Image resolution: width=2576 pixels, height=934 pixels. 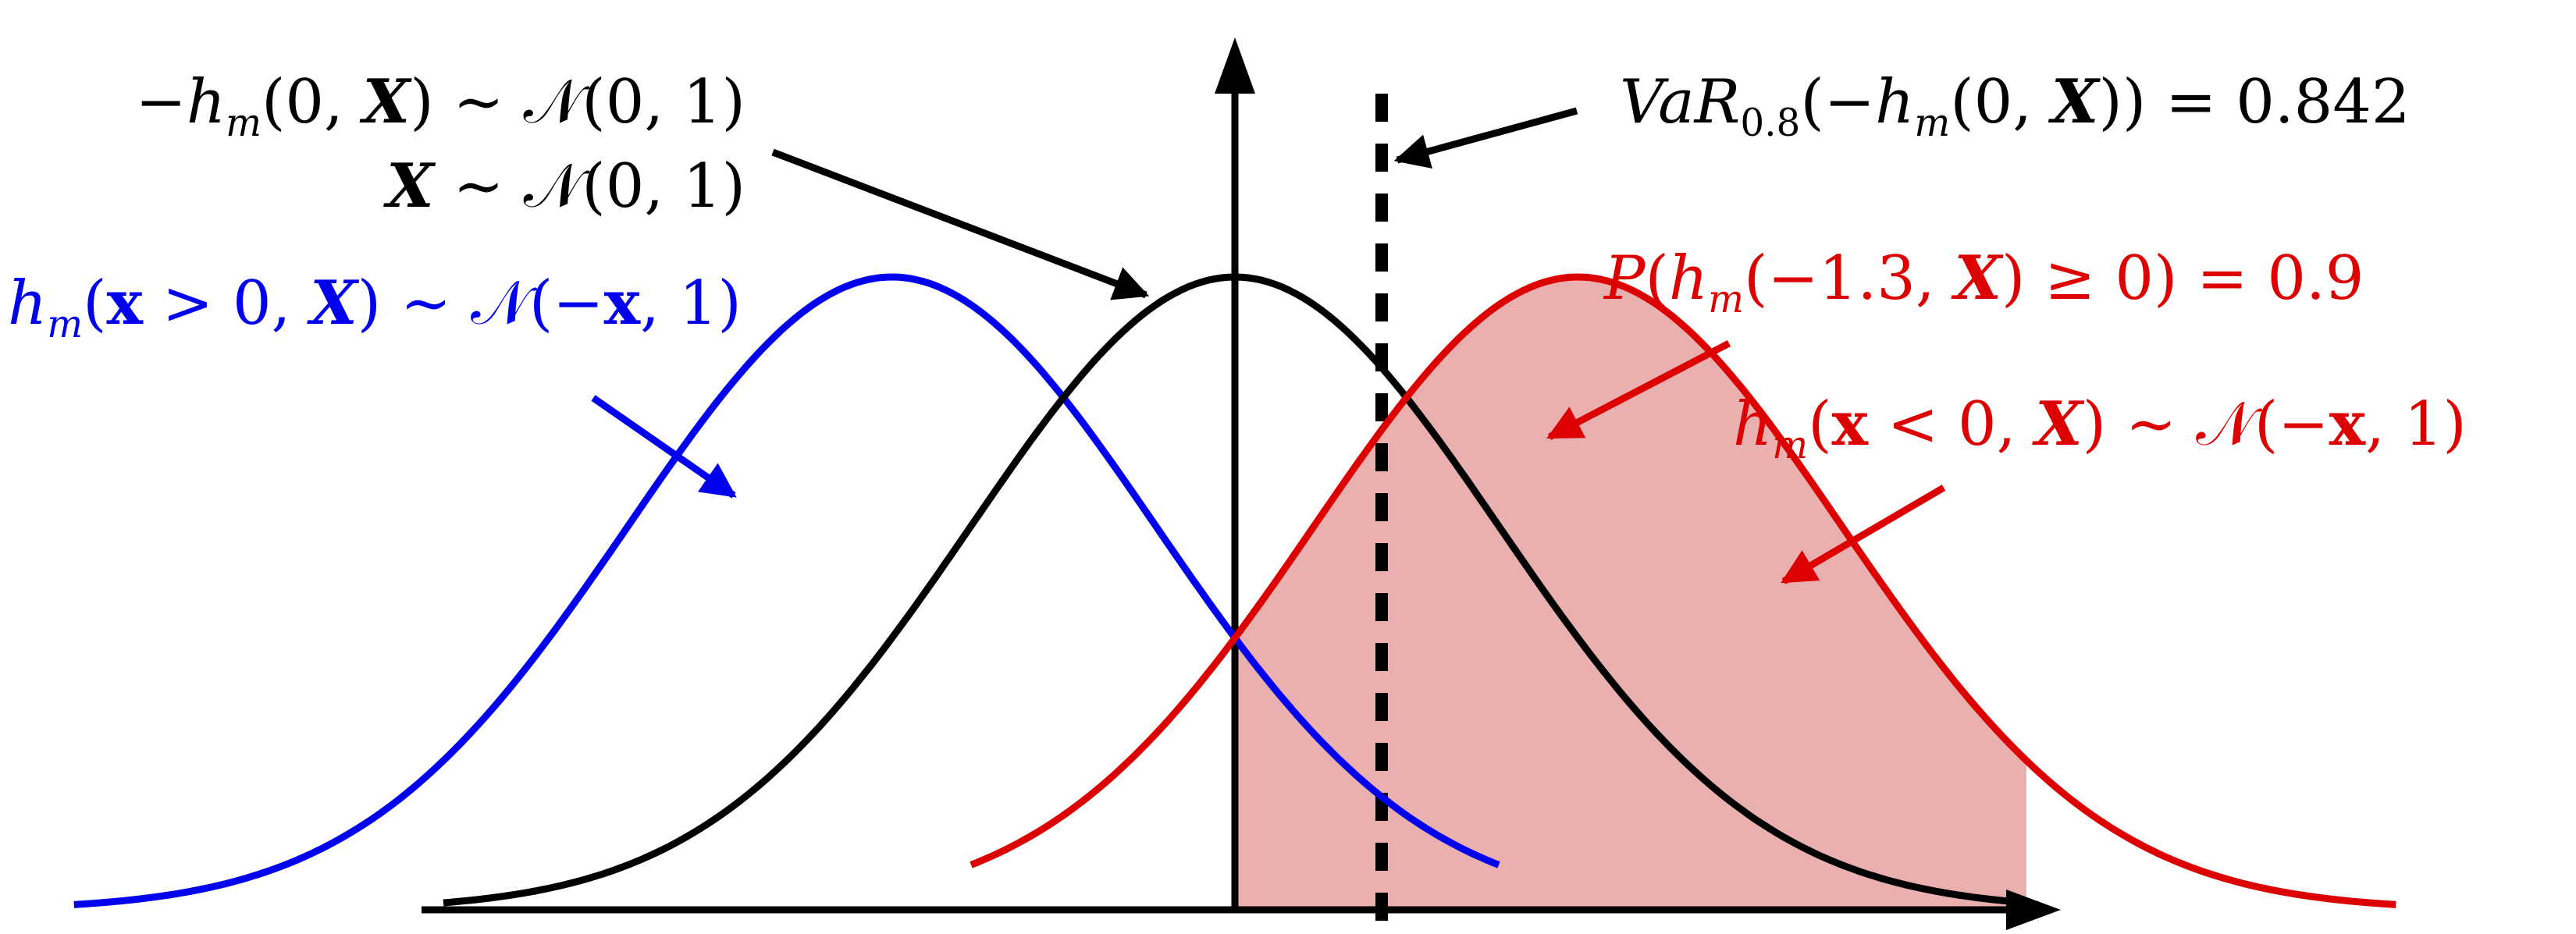 I want to click on var-label: VaR0.8(−hm(0, X)) = 0.842, so click(x=2016, y=107).